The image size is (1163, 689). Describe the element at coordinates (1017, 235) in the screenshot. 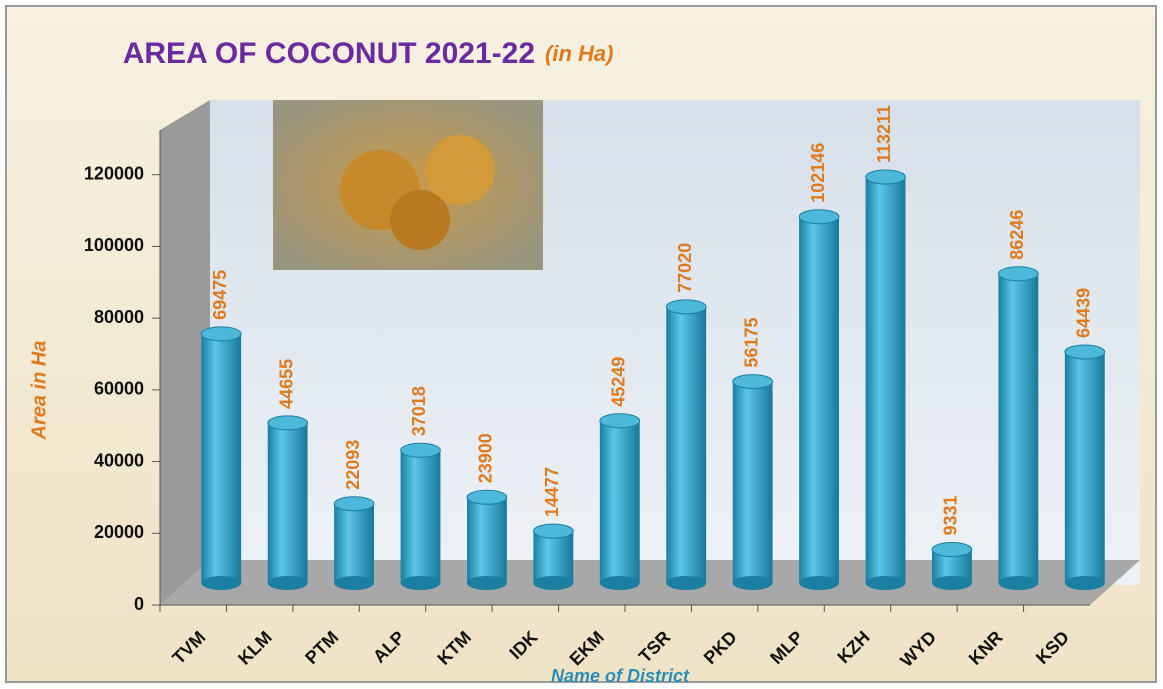

I see `value-label: 86246` at that location.